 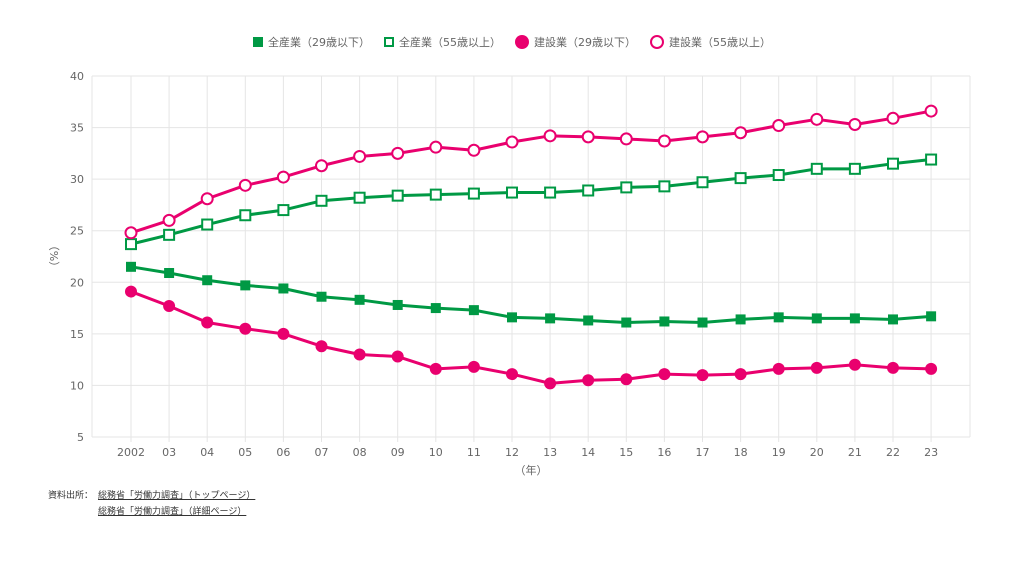 I want to click on x-tick-label: 12, so click(x=512, y=452).